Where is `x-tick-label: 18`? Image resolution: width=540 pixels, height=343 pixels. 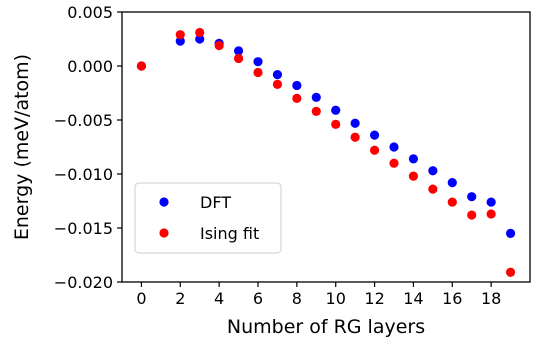 x-tick-label: 18 is located at coordinates (491, 298).